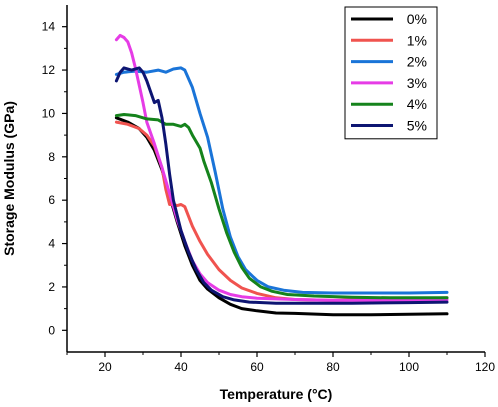  What do you see at coordinates (417, 62) in the screenshot?
I see `legend-label: 2%` at bounding box center [417, 62].